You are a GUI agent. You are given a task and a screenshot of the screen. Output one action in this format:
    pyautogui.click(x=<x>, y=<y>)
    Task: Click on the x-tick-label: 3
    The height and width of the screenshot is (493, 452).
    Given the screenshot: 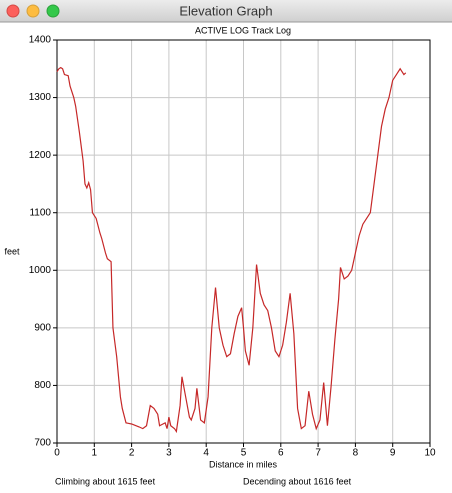 What is the action you would take?
    pyautogui.click(x=169, y=453)
    